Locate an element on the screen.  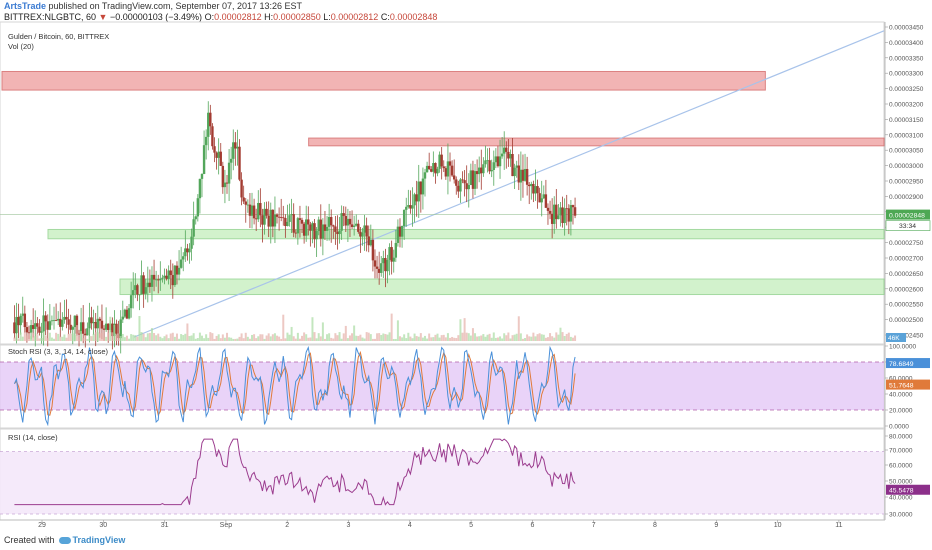
time-tick-label: 9 is located at coordinates (716, 525).